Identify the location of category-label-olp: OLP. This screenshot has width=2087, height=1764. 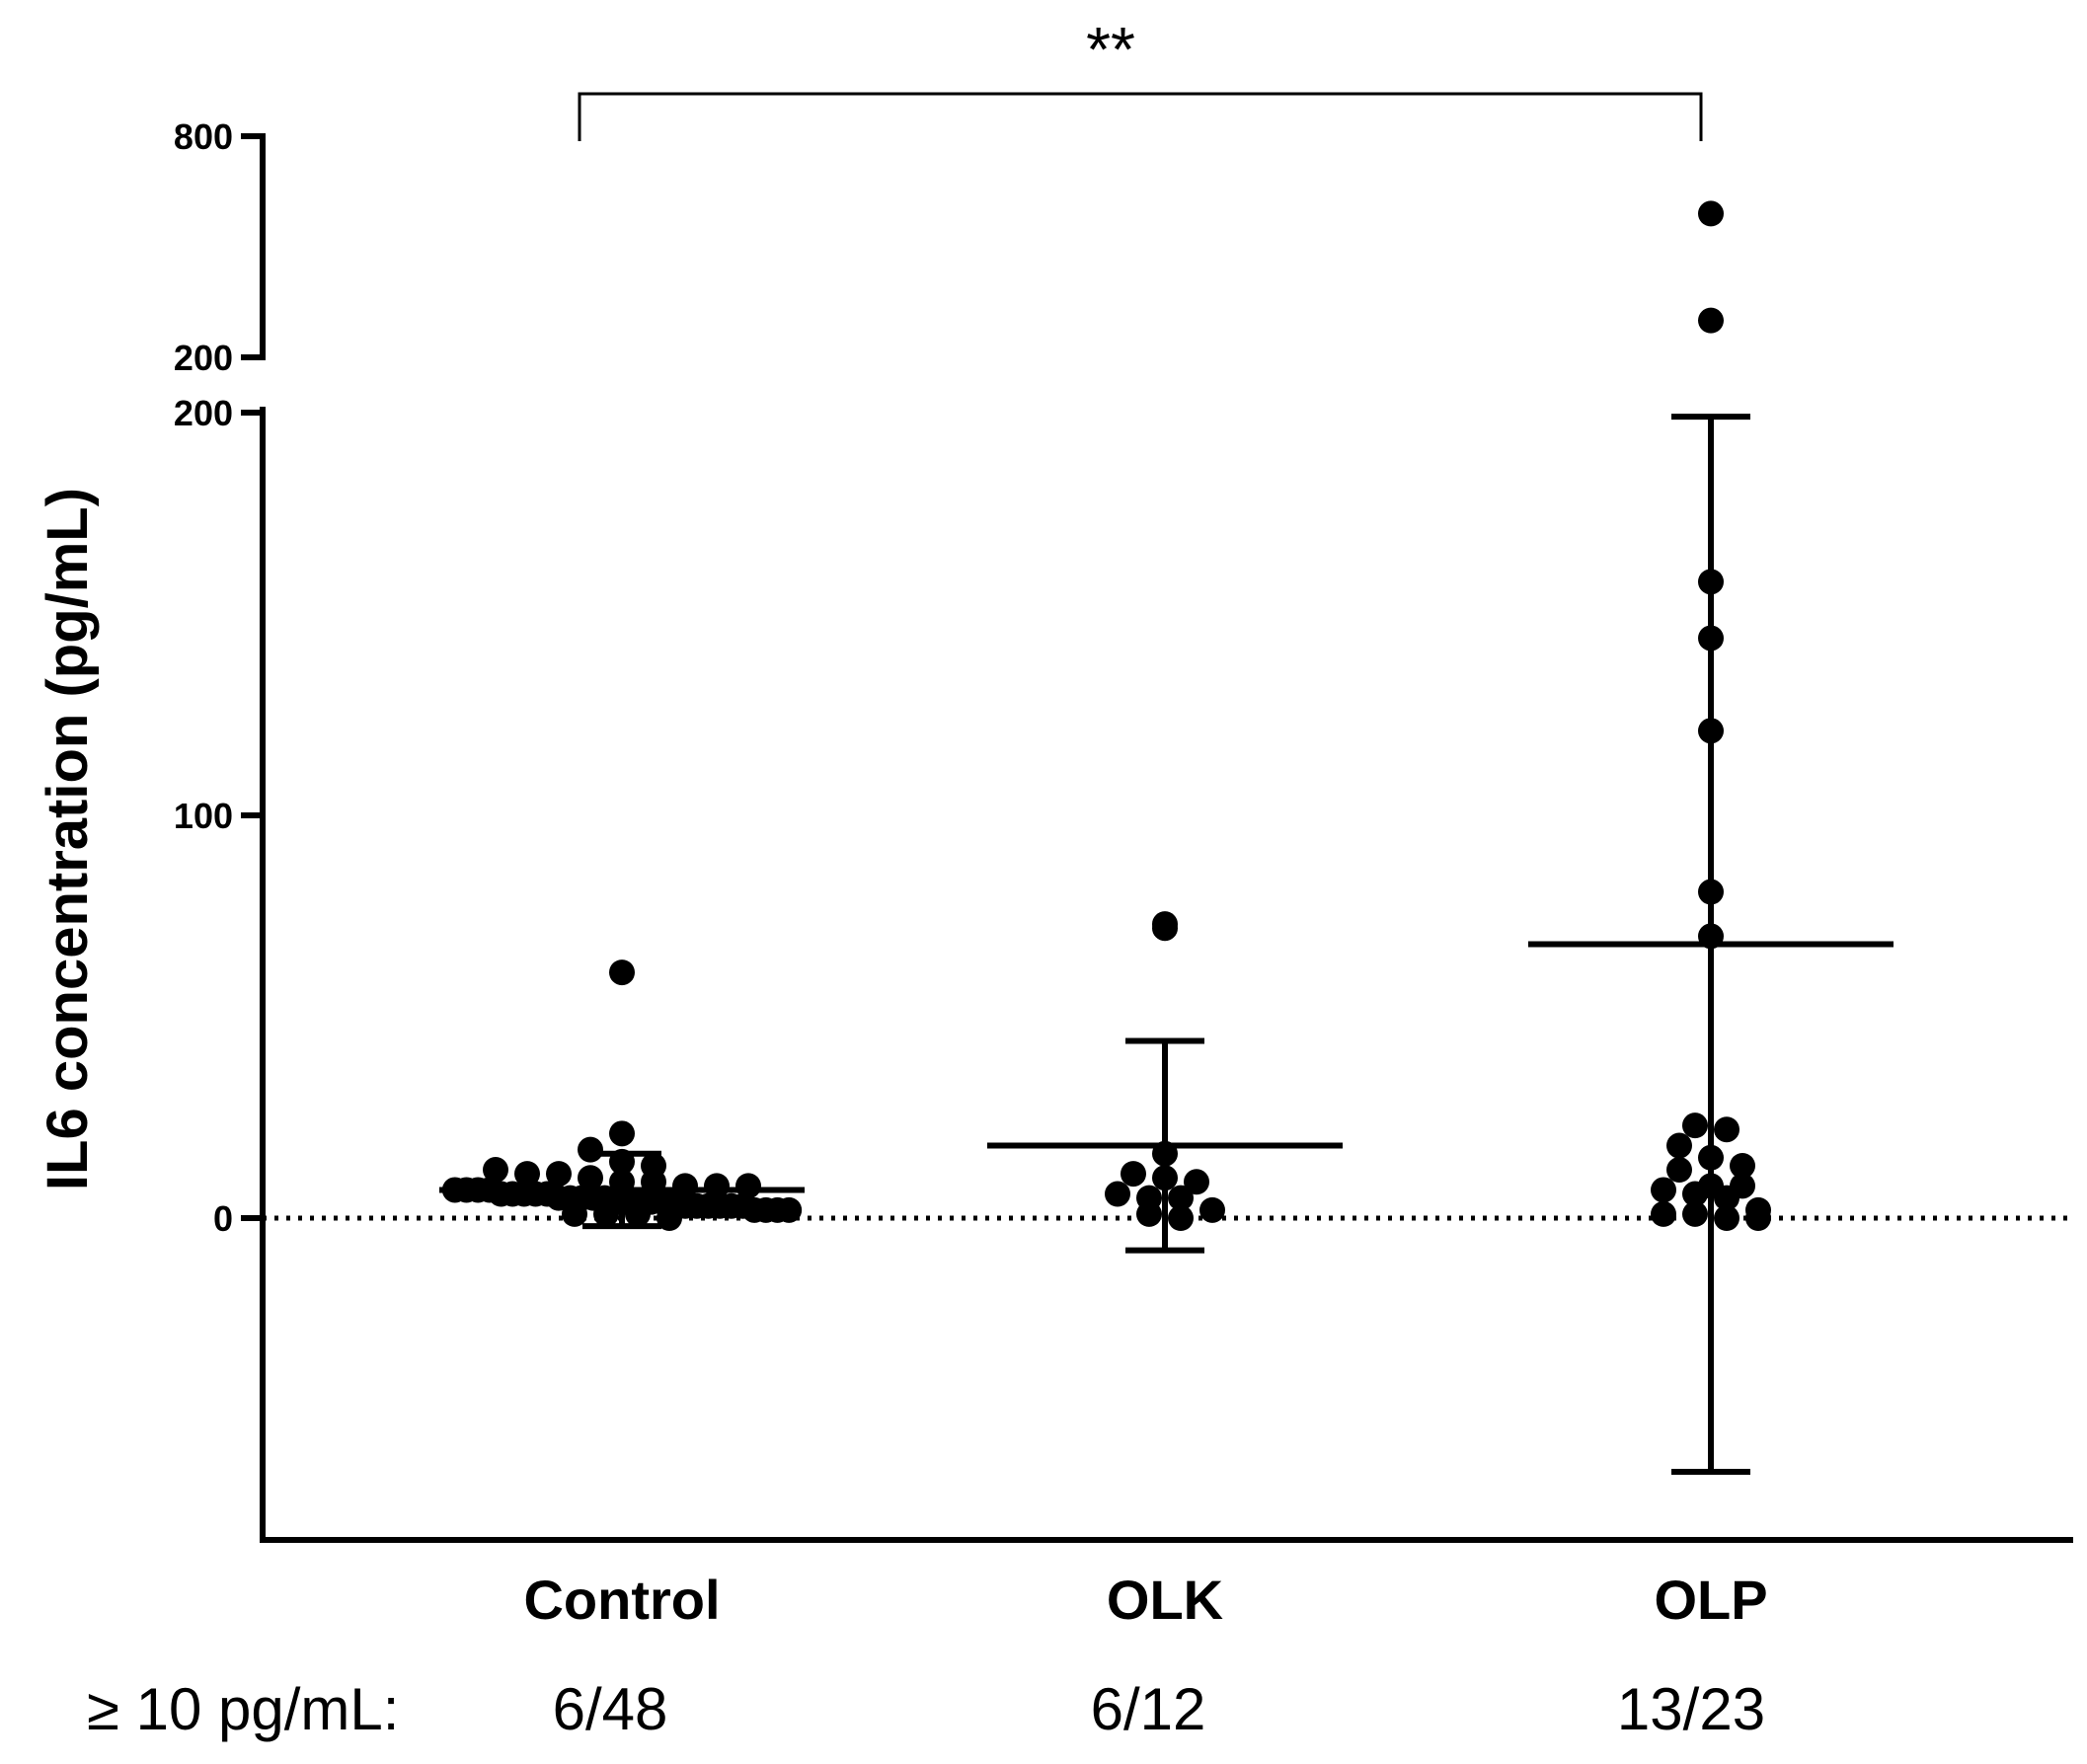
(1711, 1600).